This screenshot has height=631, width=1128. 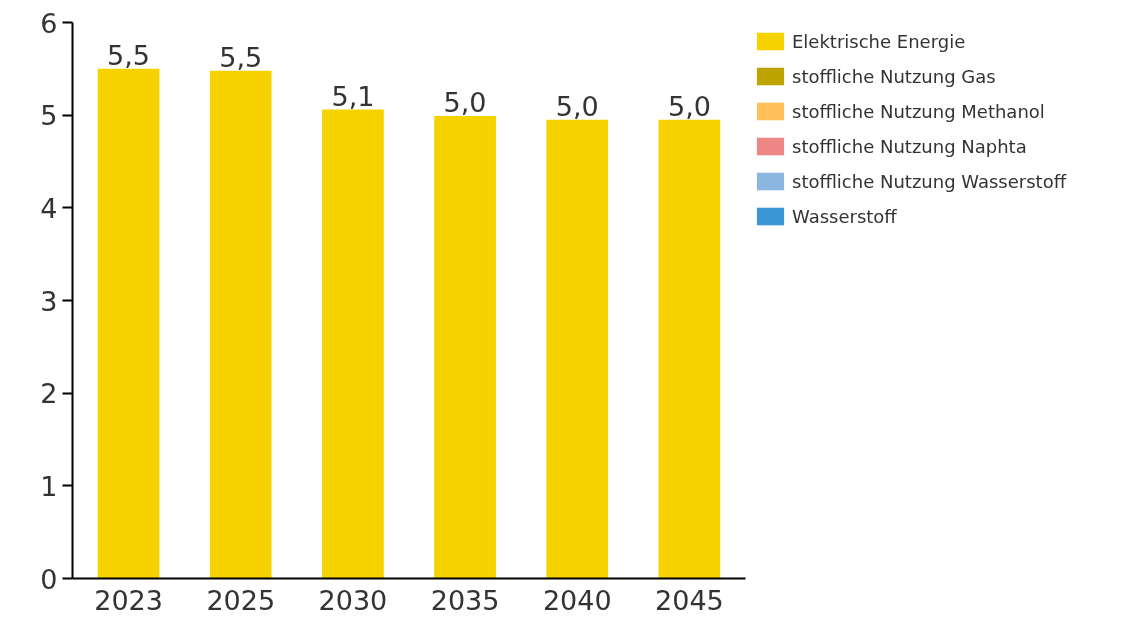 What do you see at coordinates (49, 208) in the screenshot?
I see `y-tick-label: 4` at bounding box center [49, 208].